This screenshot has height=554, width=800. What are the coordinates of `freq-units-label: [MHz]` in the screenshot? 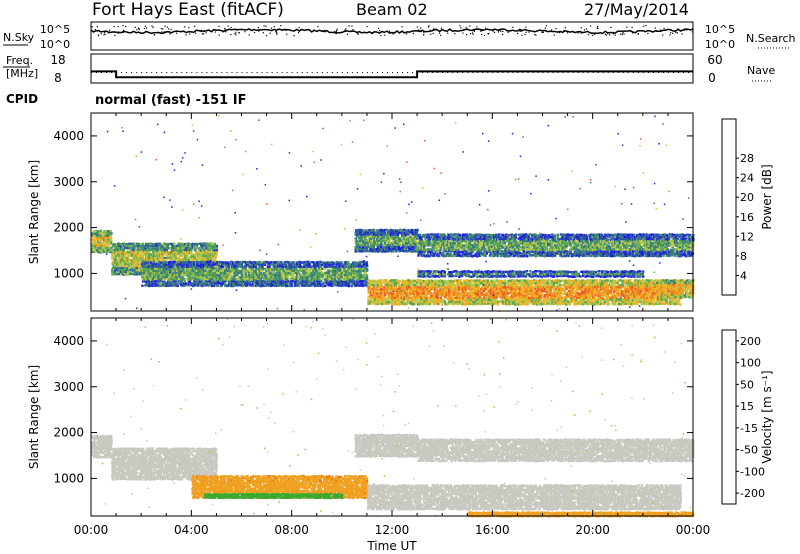 It's located at (22, 73).